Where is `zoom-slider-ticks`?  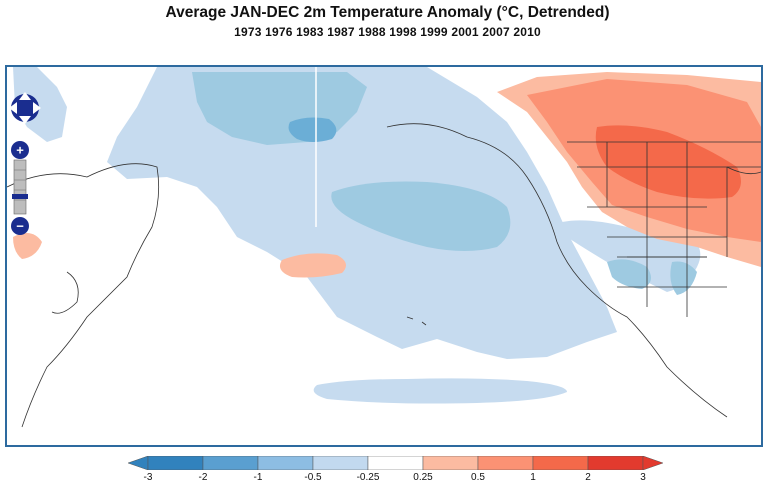
zoom-slider-ticks is located at coordinates (20, 185).